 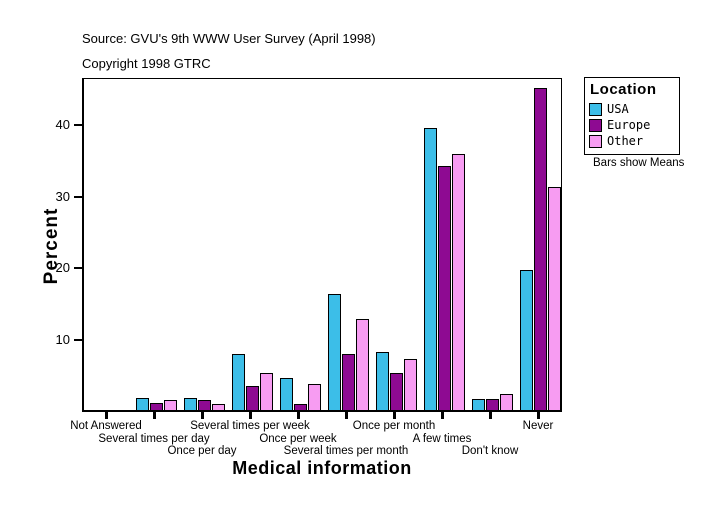 What do you see at coordinates (632, 109) in the screenshot?
I see `legend-entry-usa: USA` at bounding box center [632, 109].